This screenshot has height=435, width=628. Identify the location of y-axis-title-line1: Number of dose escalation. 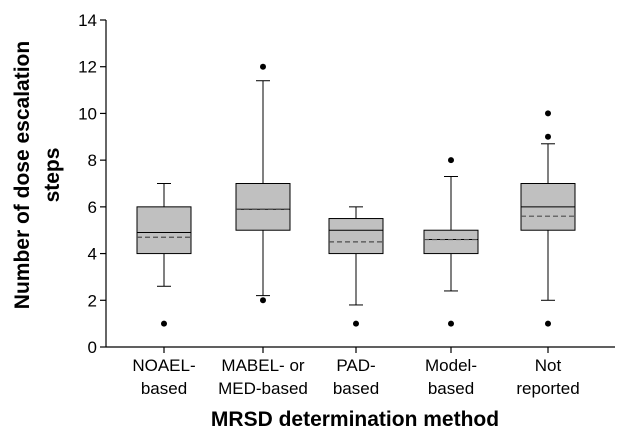
(22, 175).